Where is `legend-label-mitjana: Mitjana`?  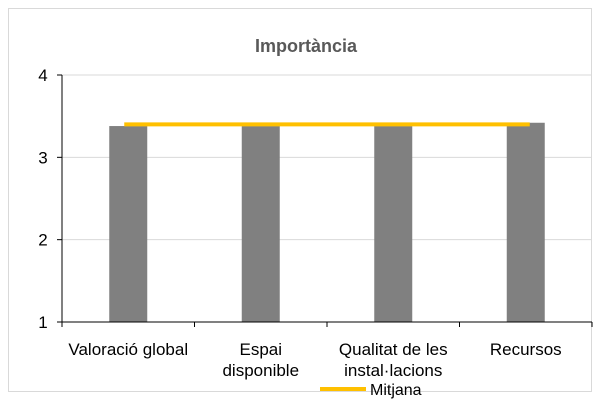 legend-label-mitjana: Mitjana is located at coordinates (396, 390).